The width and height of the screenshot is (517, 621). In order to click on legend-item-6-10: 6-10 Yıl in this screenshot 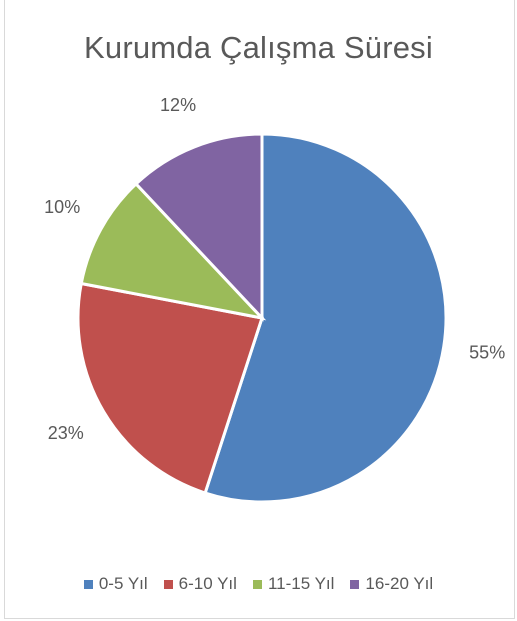, I will do `click(200, 584)`.